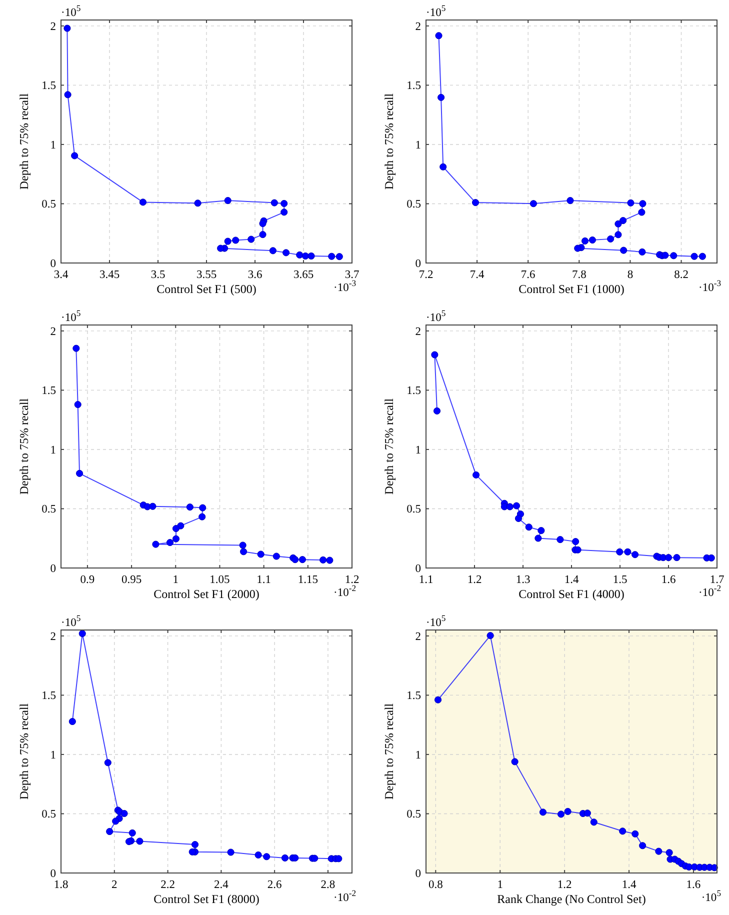  What do you see at coordinates (709, 286) in the screenshot?
I see `text: ·10$^{-3}$` at bounding box center [709, 286].